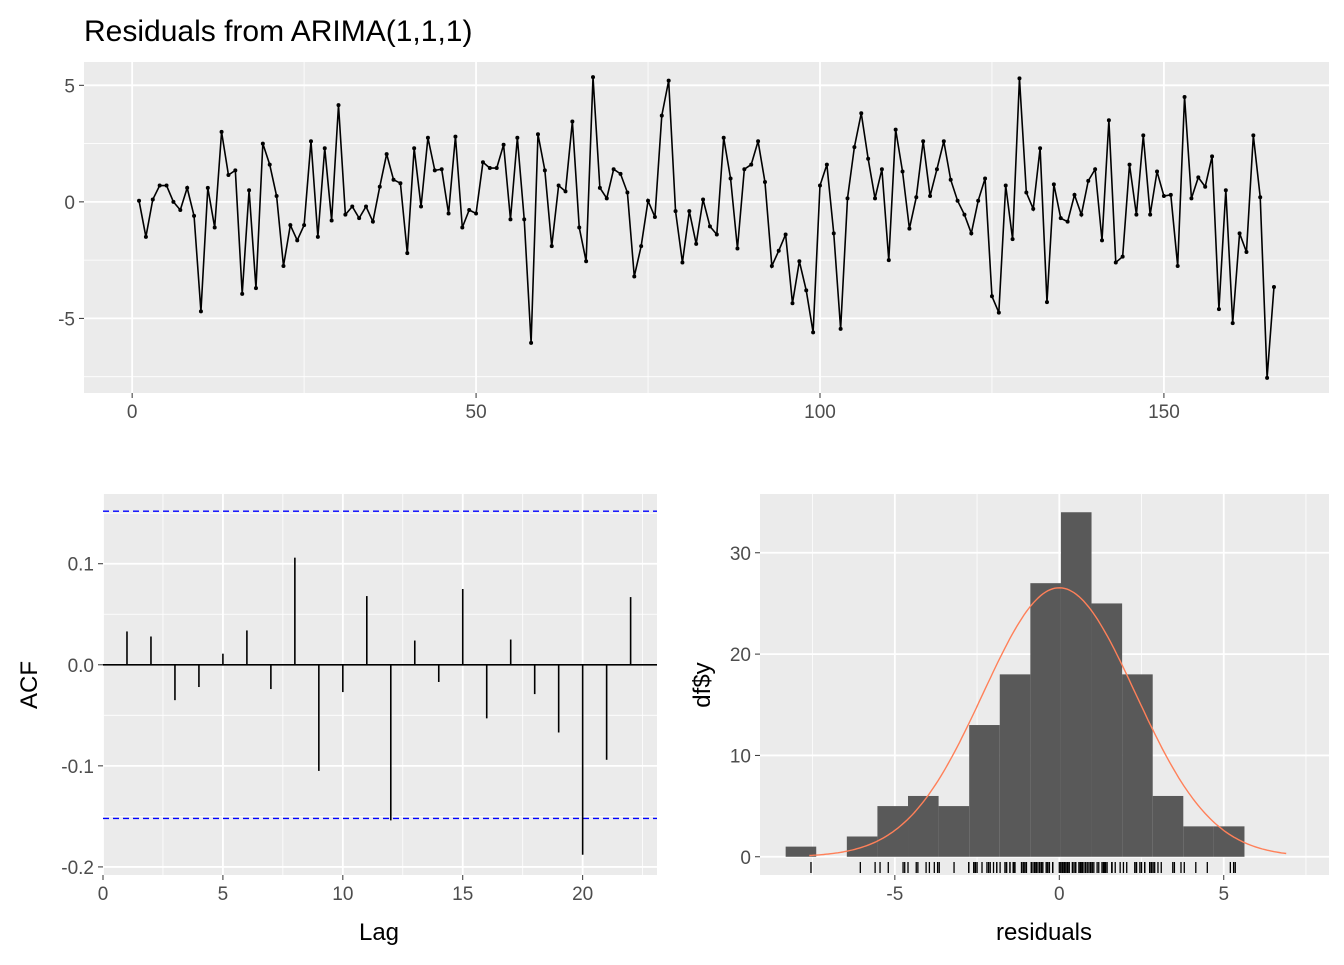 The image size is (1344, 965). What do you see at coordinates (476, 412) in the screenshot?
I see `ts-x-tick-label: 50` at bounding box center [476, 412].